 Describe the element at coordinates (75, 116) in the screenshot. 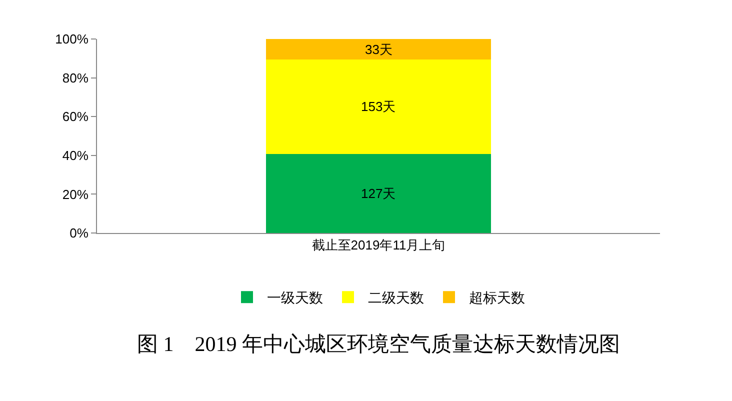

I see `y-tick-label: 60%` at that location.